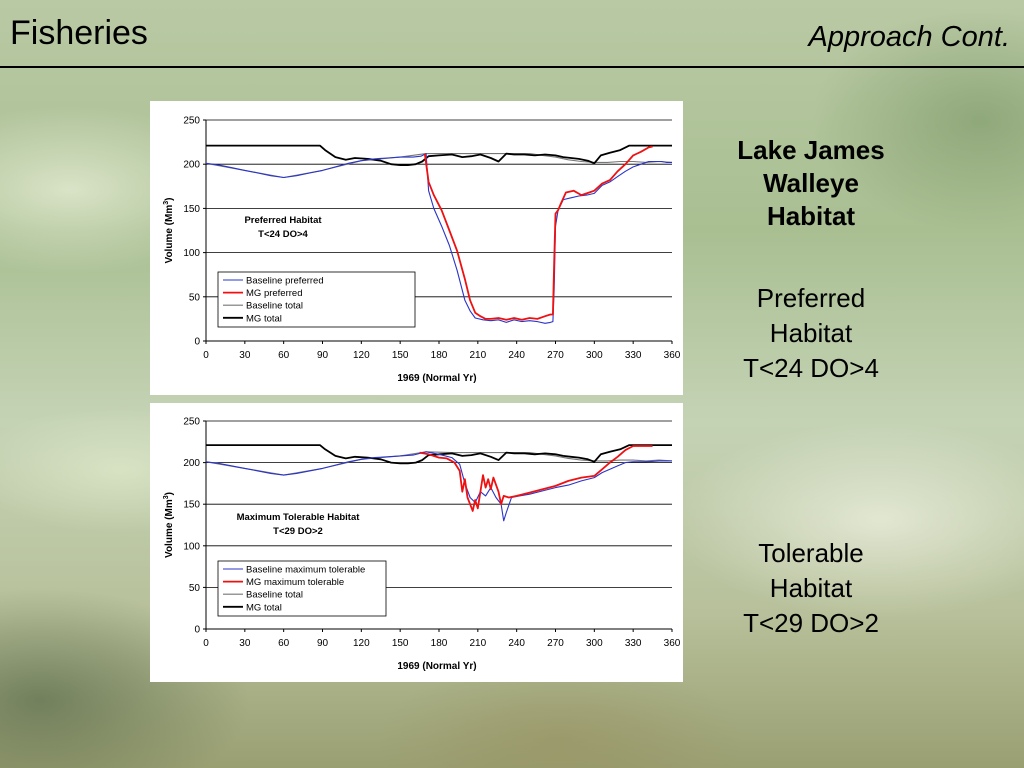  Describe the element at coordinates (811, 553) in the screenshot. I see `caption-line: Tolerable` at that location.